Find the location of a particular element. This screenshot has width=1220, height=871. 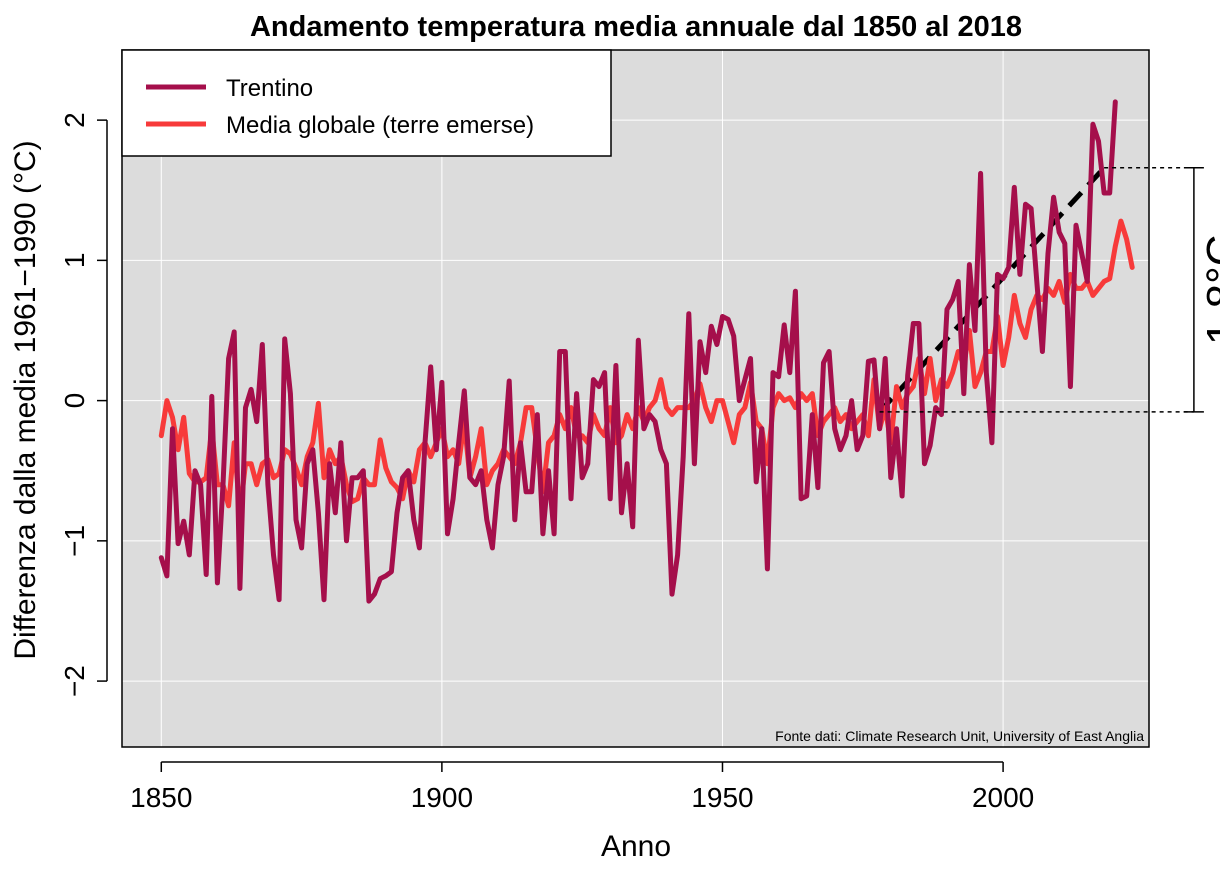

reference-lines is located at coordinates (1036, 290).